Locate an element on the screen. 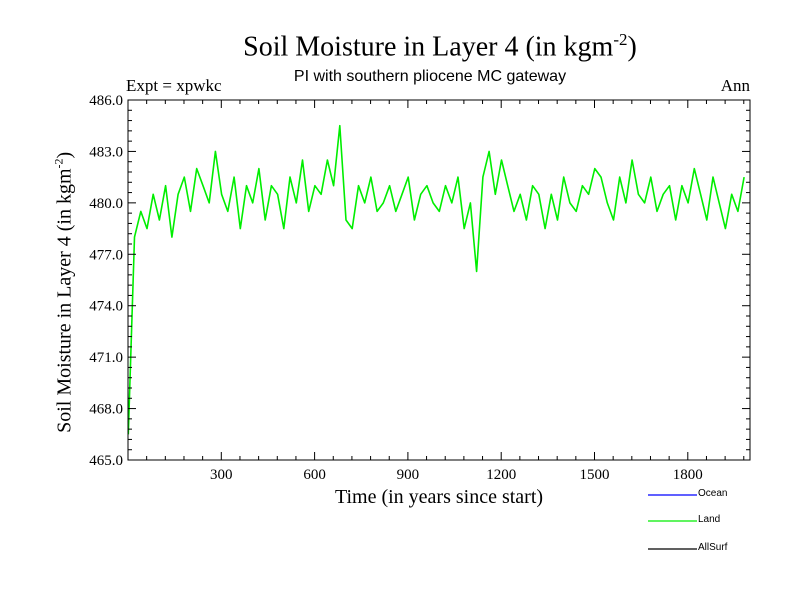  y-tick-label: 480.0 is located at coordinates (106, 204).